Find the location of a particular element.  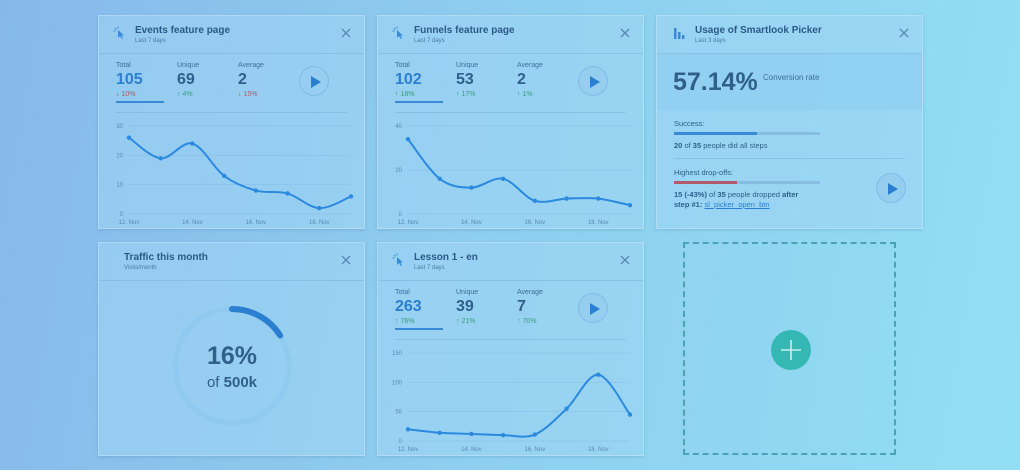

card-header: Traffic this month Visits/month is located at coordinates (231, 262).